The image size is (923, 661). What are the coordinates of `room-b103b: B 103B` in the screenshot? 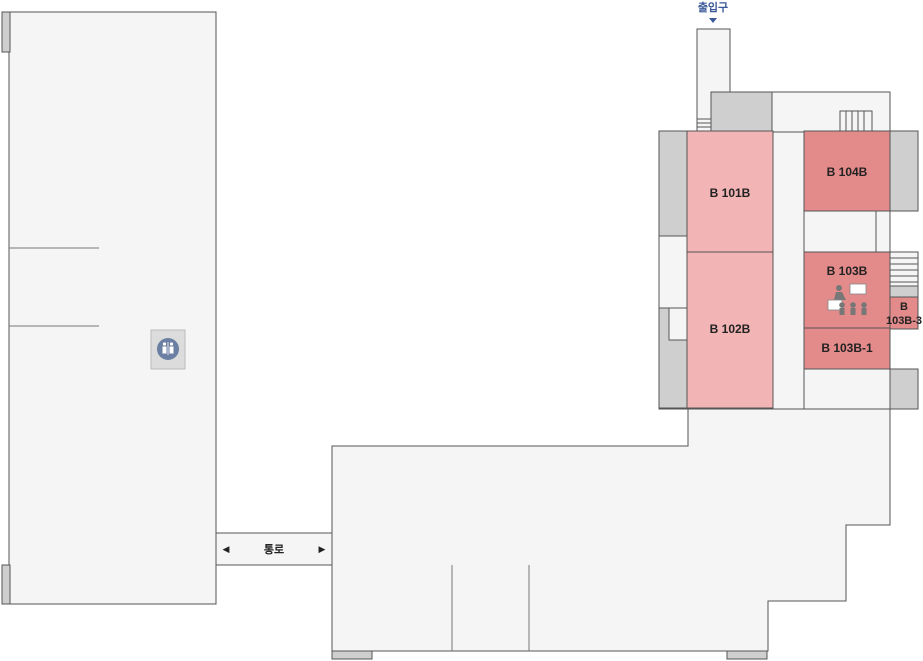 It's located at (847, 290).